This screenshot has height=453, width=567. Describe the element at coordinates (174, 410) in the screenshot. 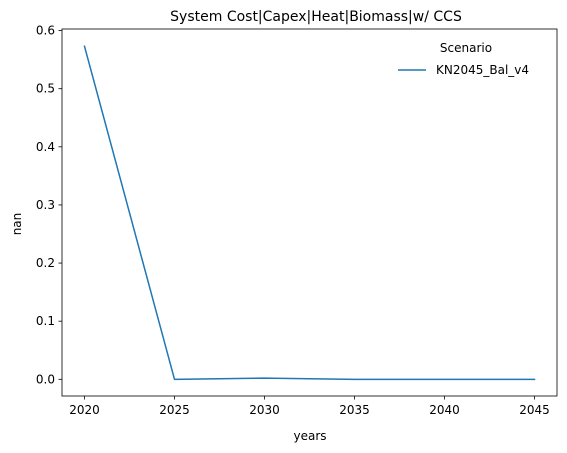

I see `x-tick-label-1: 2025` at that location.